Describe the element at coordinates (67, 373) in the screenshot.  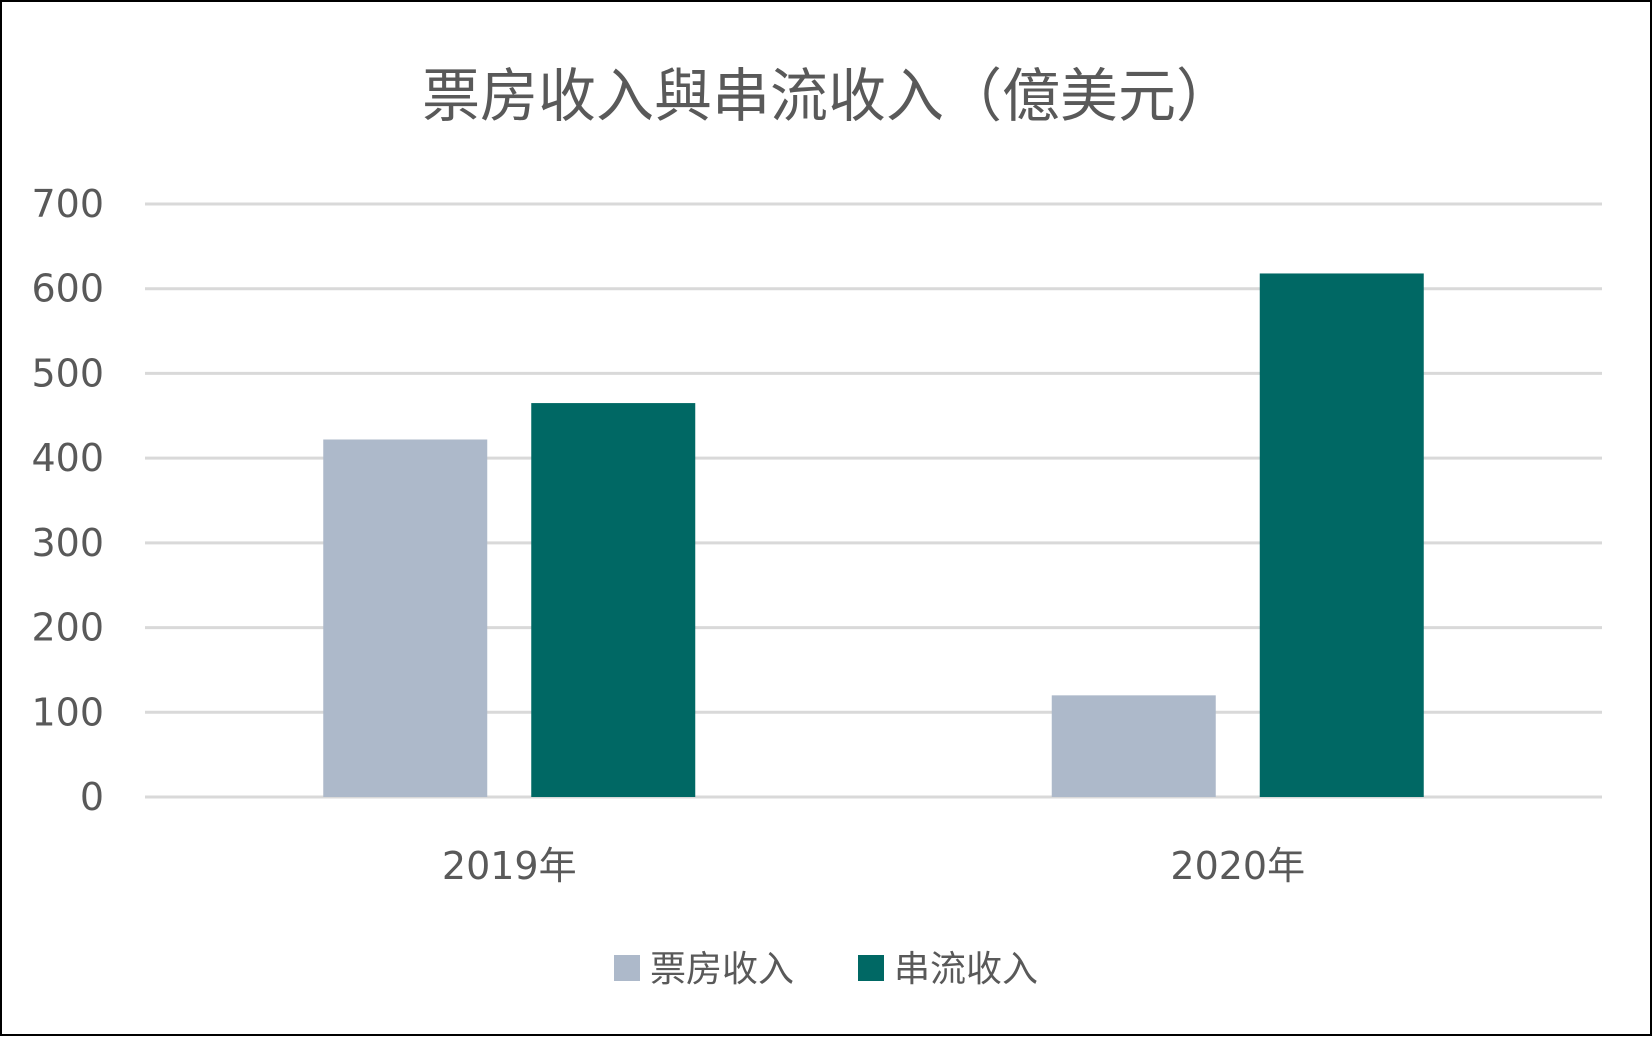
I see `y-tick-label: 500` at that location.